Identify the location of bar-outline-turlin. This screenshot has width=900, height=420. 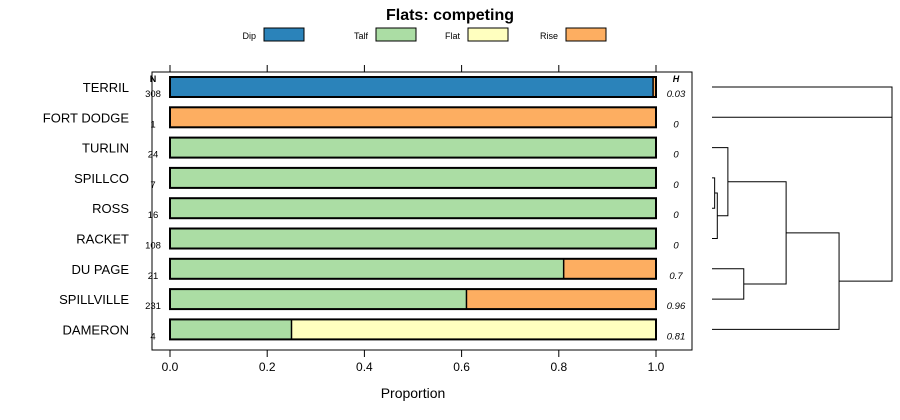
(413, 147).